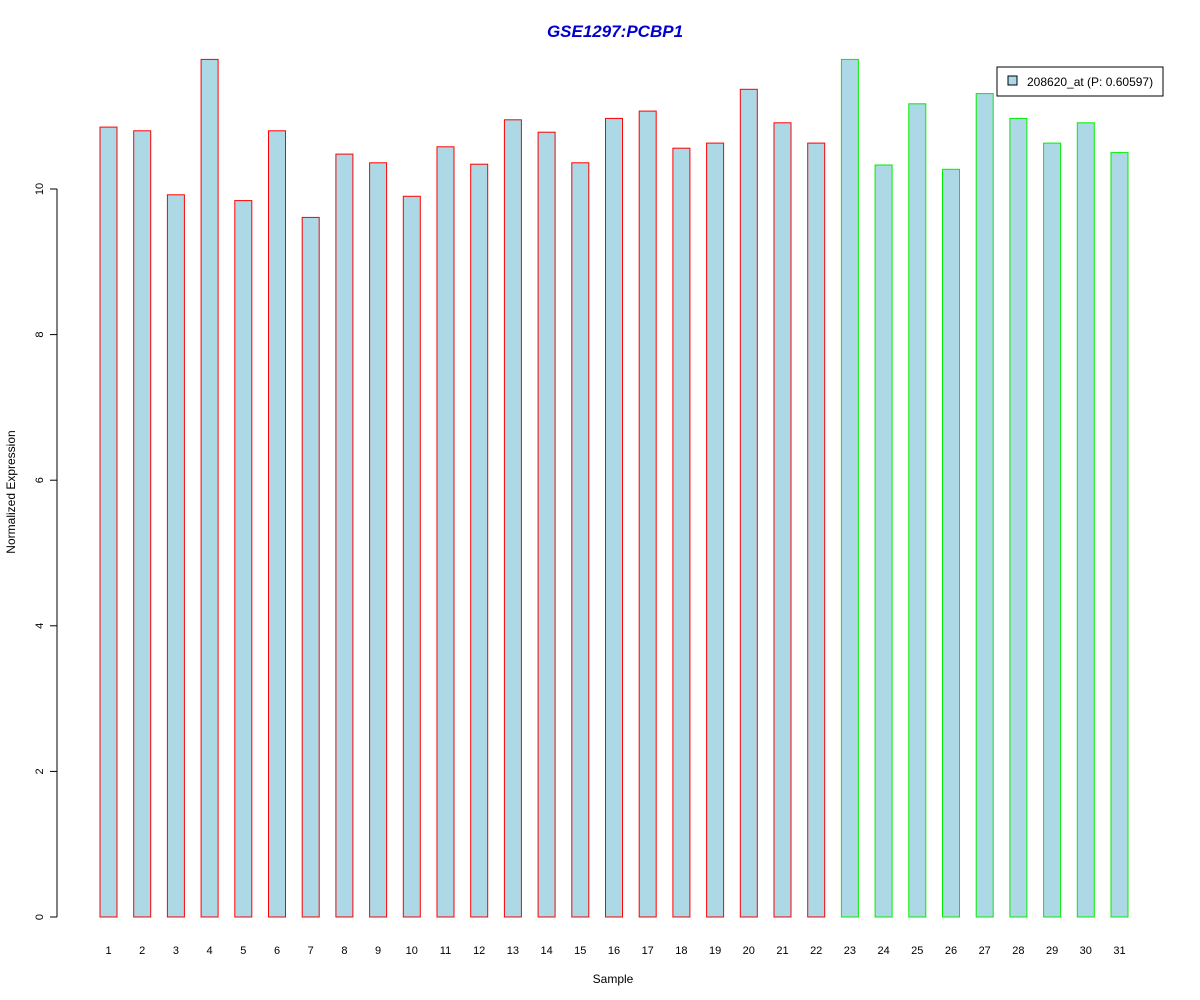 The height and width of the screenshot is (1000, 1200). Describe the element at coordinates (142, 951) in the screenshot. I see `x-tick-label: 2` at that location.